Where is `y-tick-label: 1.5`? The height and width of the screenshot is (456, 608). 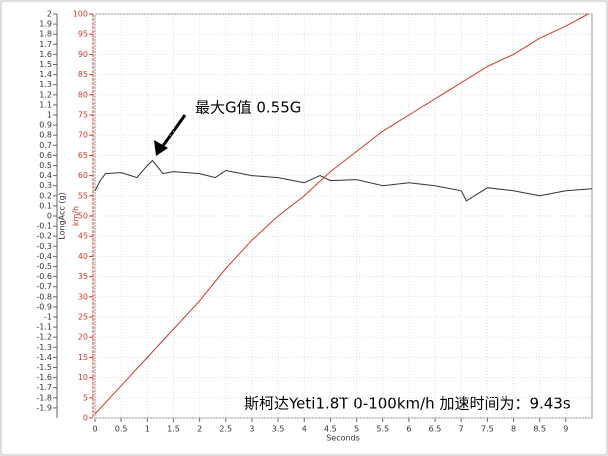 y-tick-label: 1.5 is located at coordinates (45, 64).